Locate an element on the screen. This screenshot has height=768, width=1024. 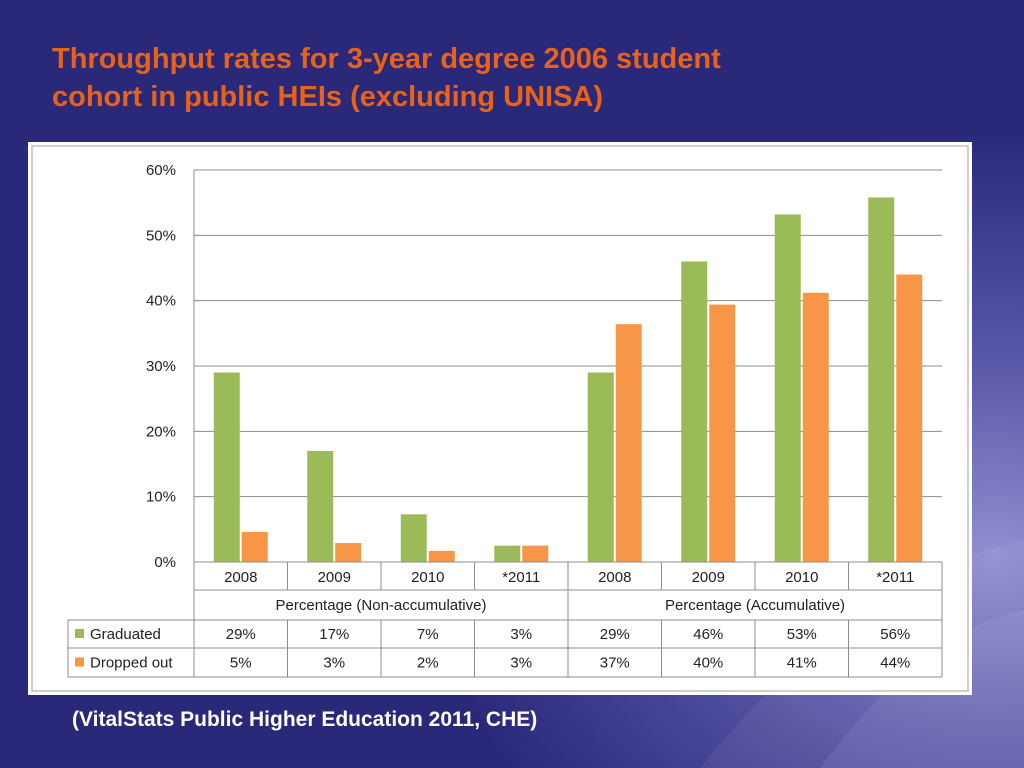
legend-key-graduated is located at coordinates (79, 633).